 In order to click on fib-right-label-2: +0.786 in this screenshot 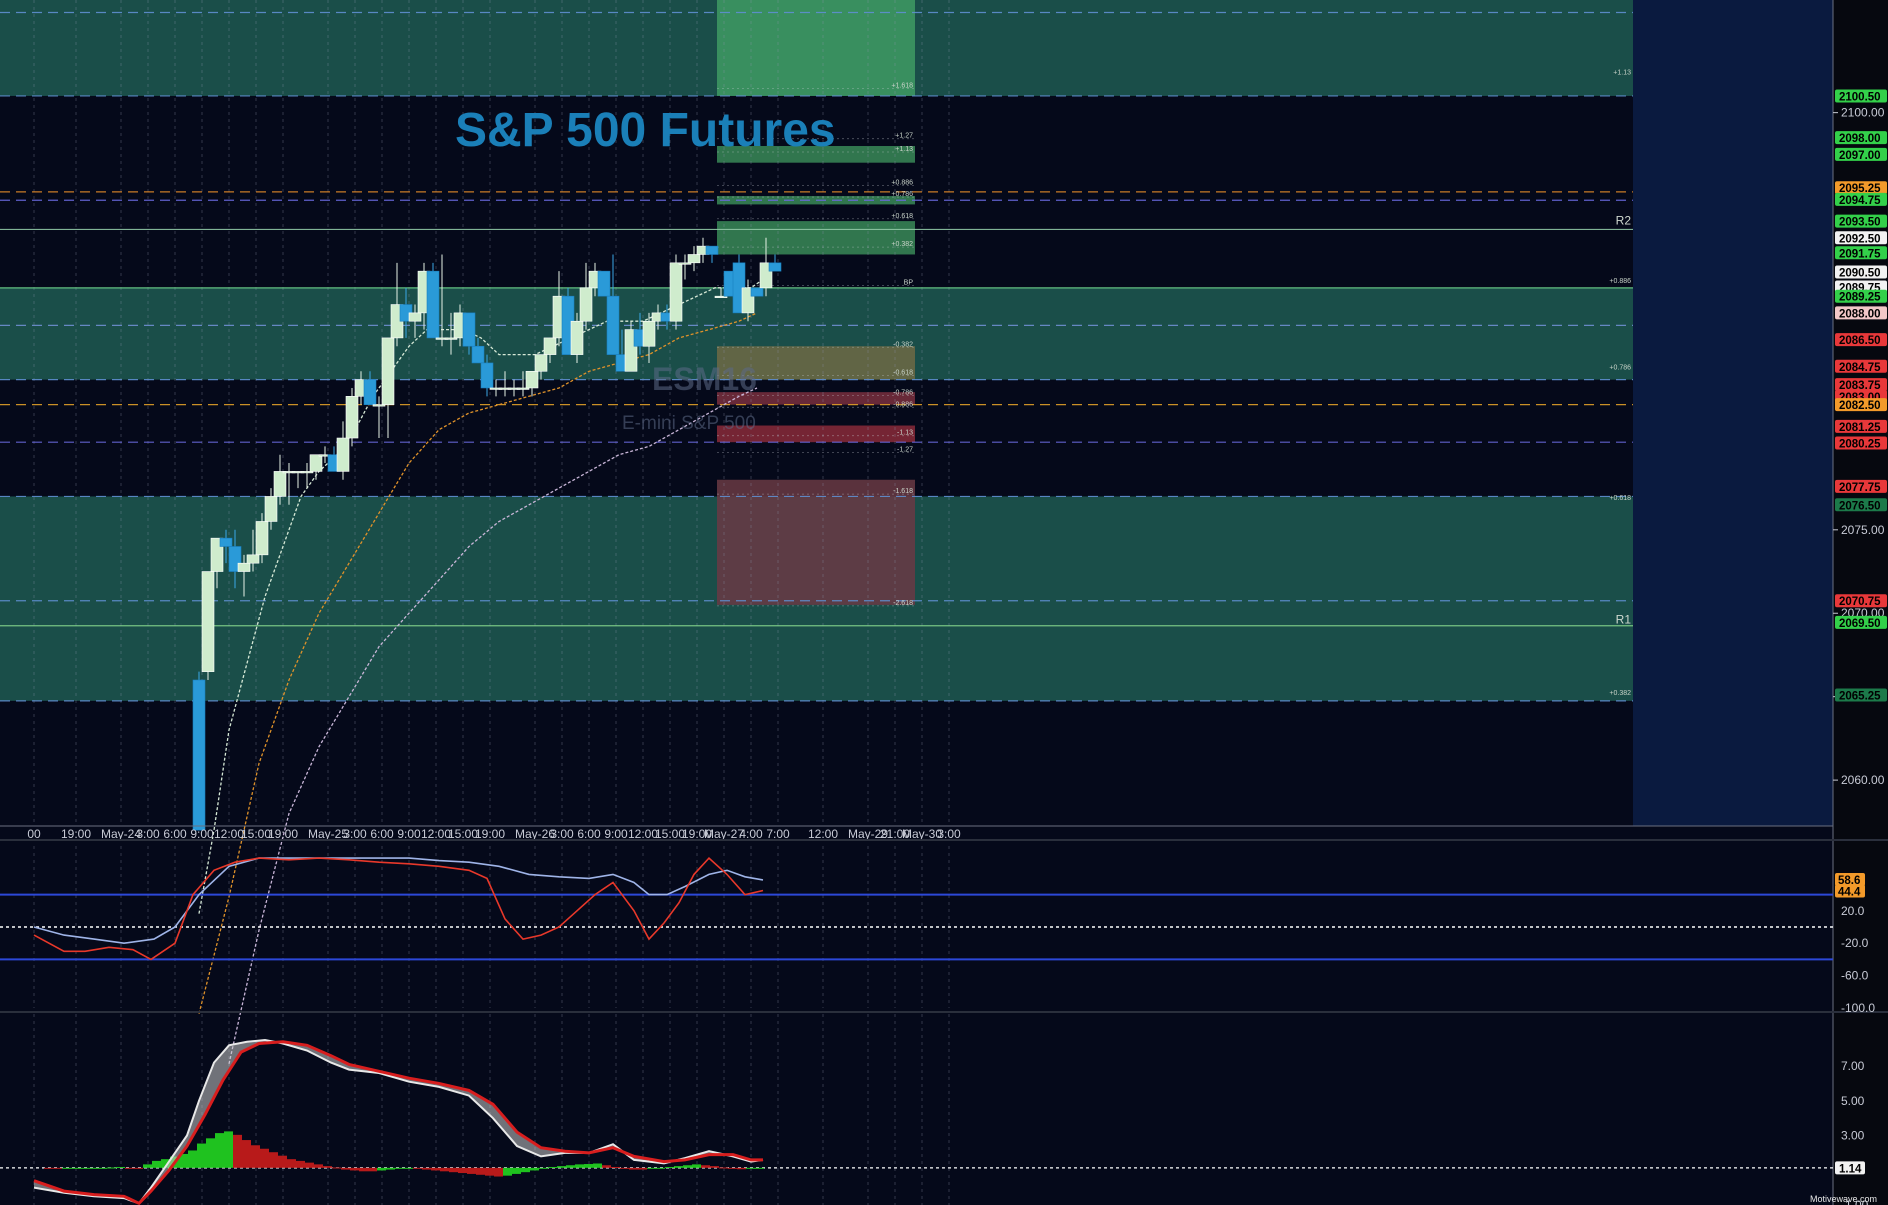, I will do `click(1620, 368)`.